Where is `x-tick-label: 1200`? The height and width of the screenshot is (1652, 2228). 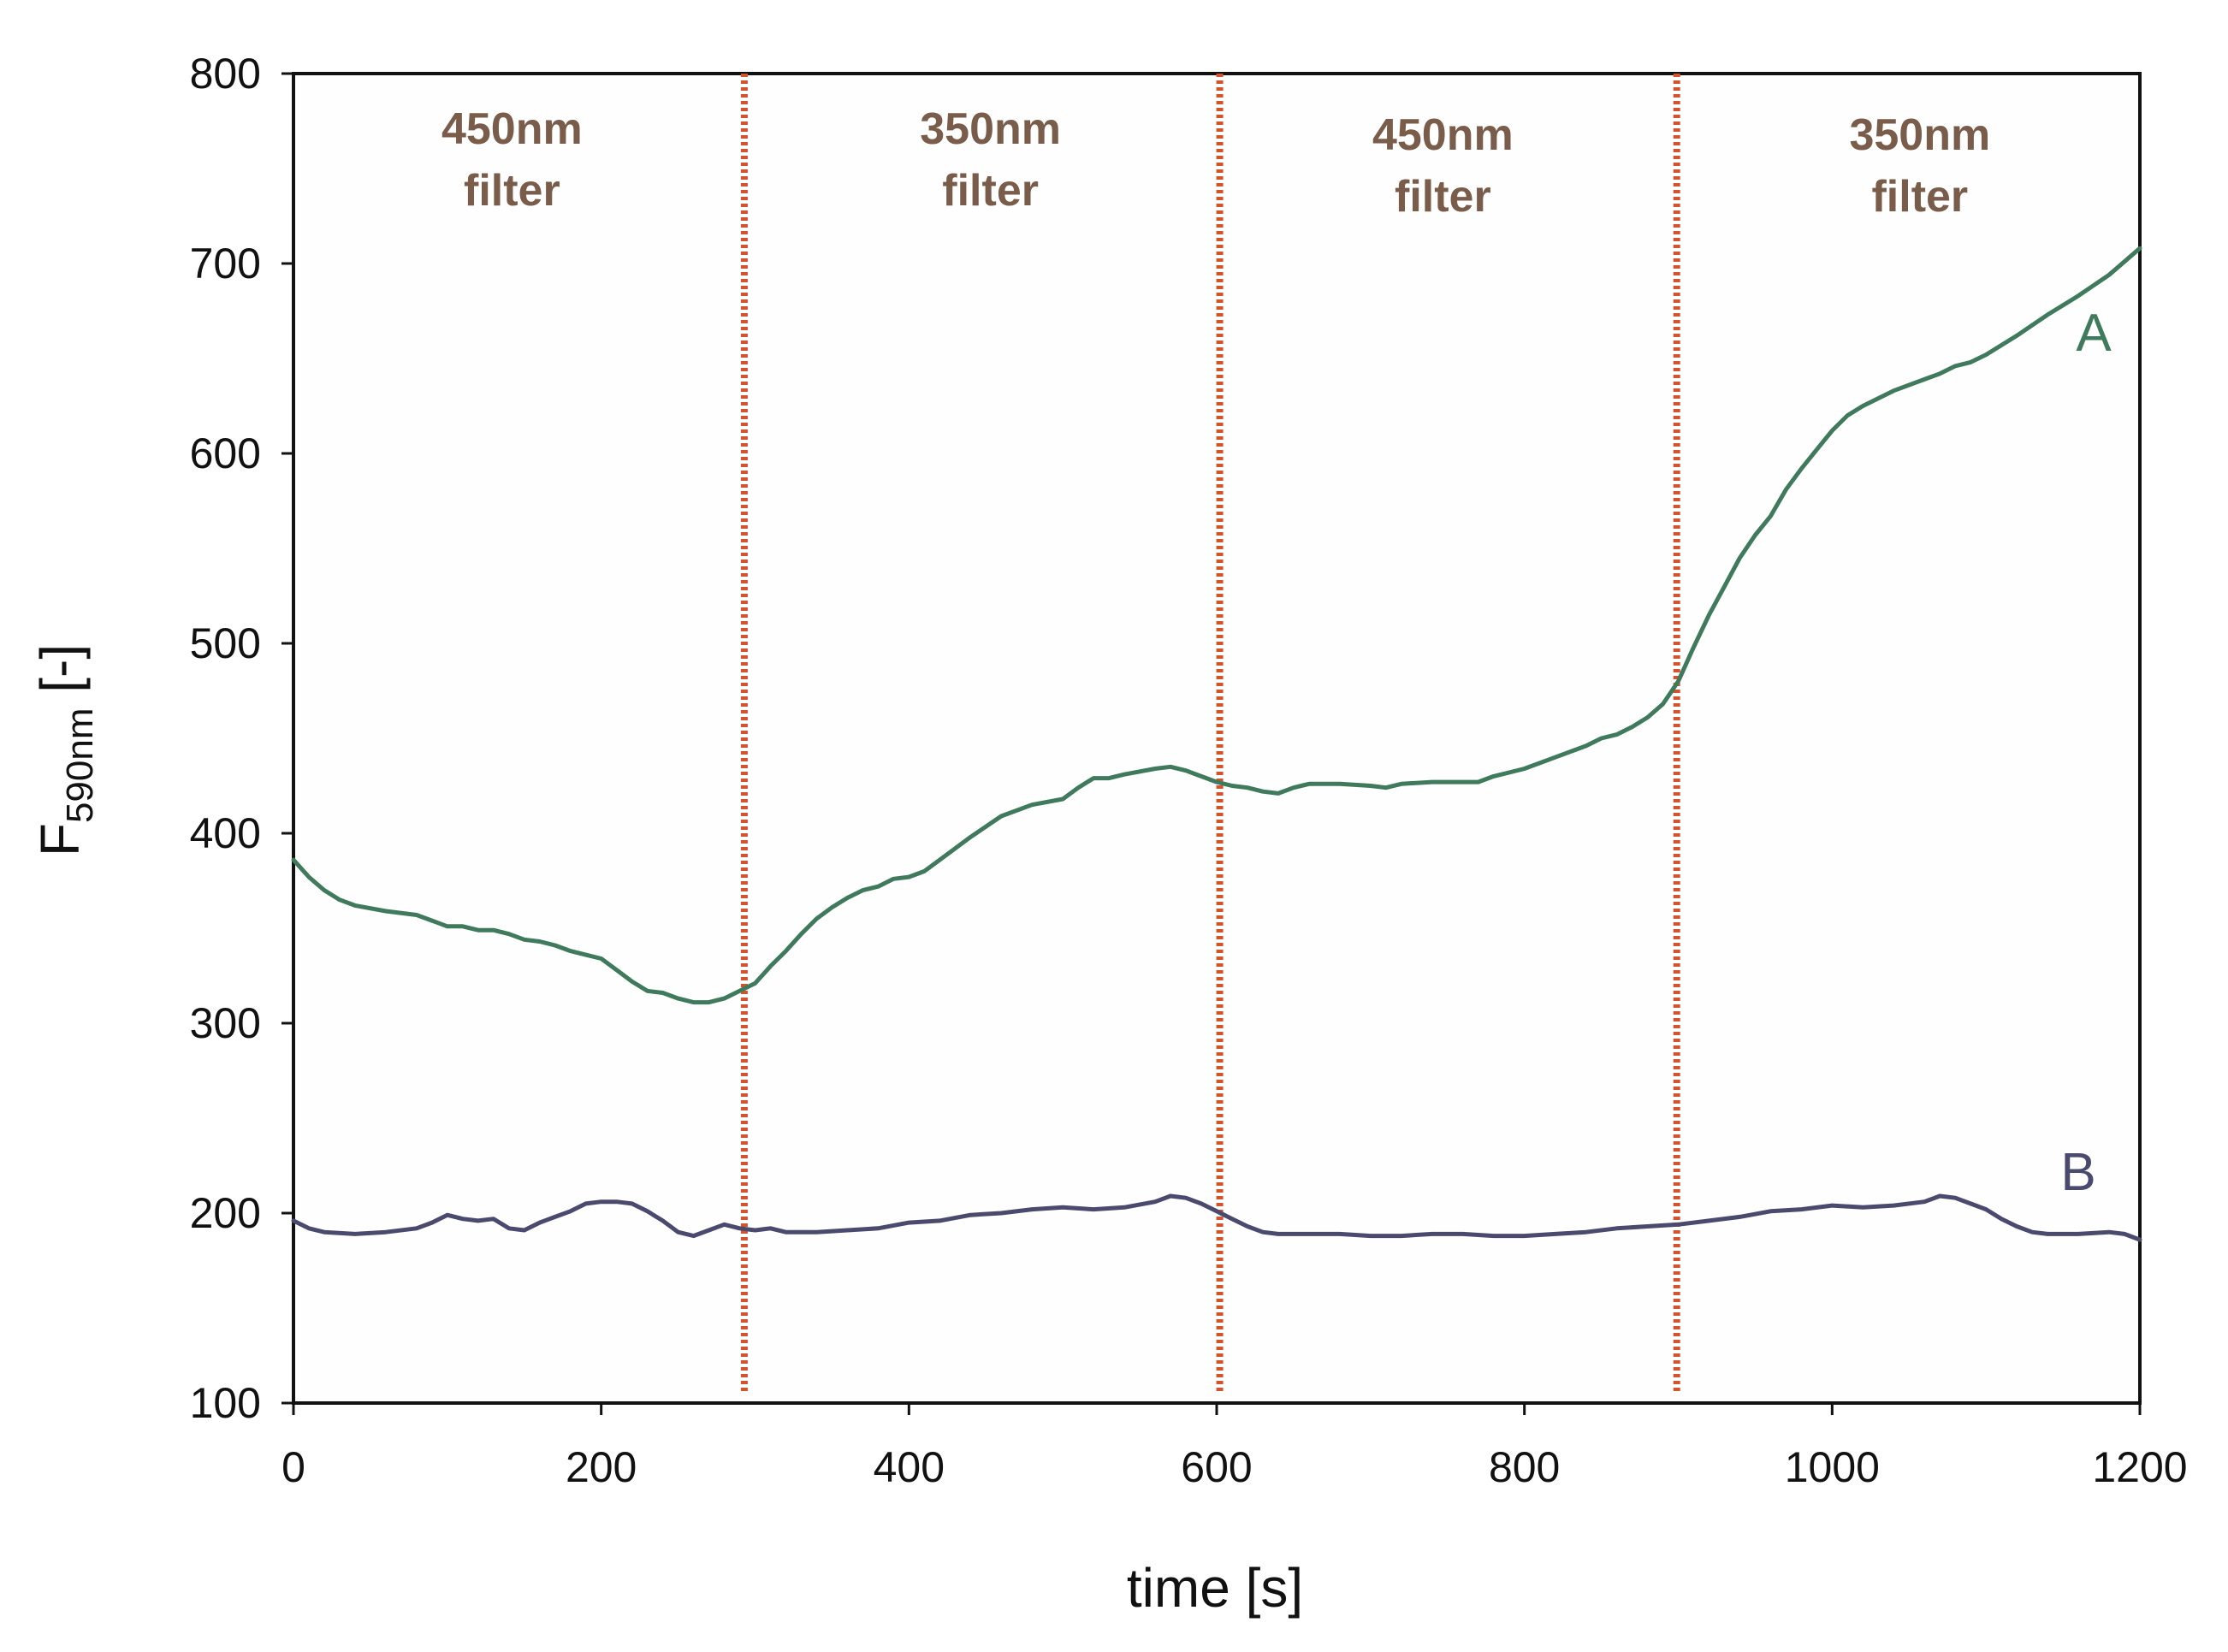
x-tick-label: 1200 is located at coordinates (2140, 1467).